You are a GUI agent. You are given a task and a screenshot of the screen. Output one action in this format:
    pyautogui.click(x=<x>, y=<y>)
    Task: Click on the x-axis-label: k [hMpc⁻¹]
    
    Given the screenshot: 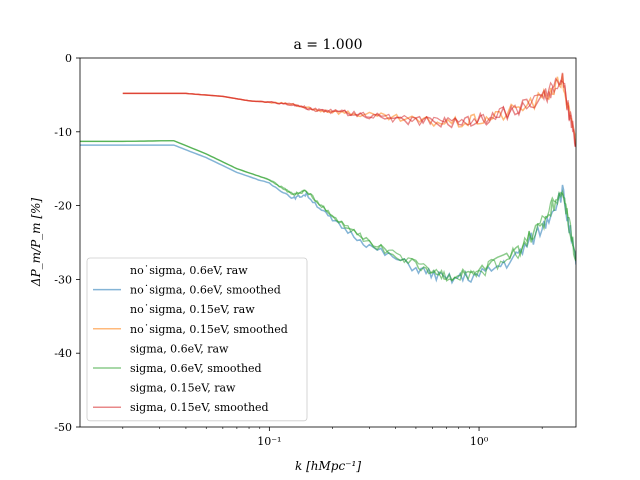 What is the action you would take?
    pyautogui.click(x=328, y=466)
    